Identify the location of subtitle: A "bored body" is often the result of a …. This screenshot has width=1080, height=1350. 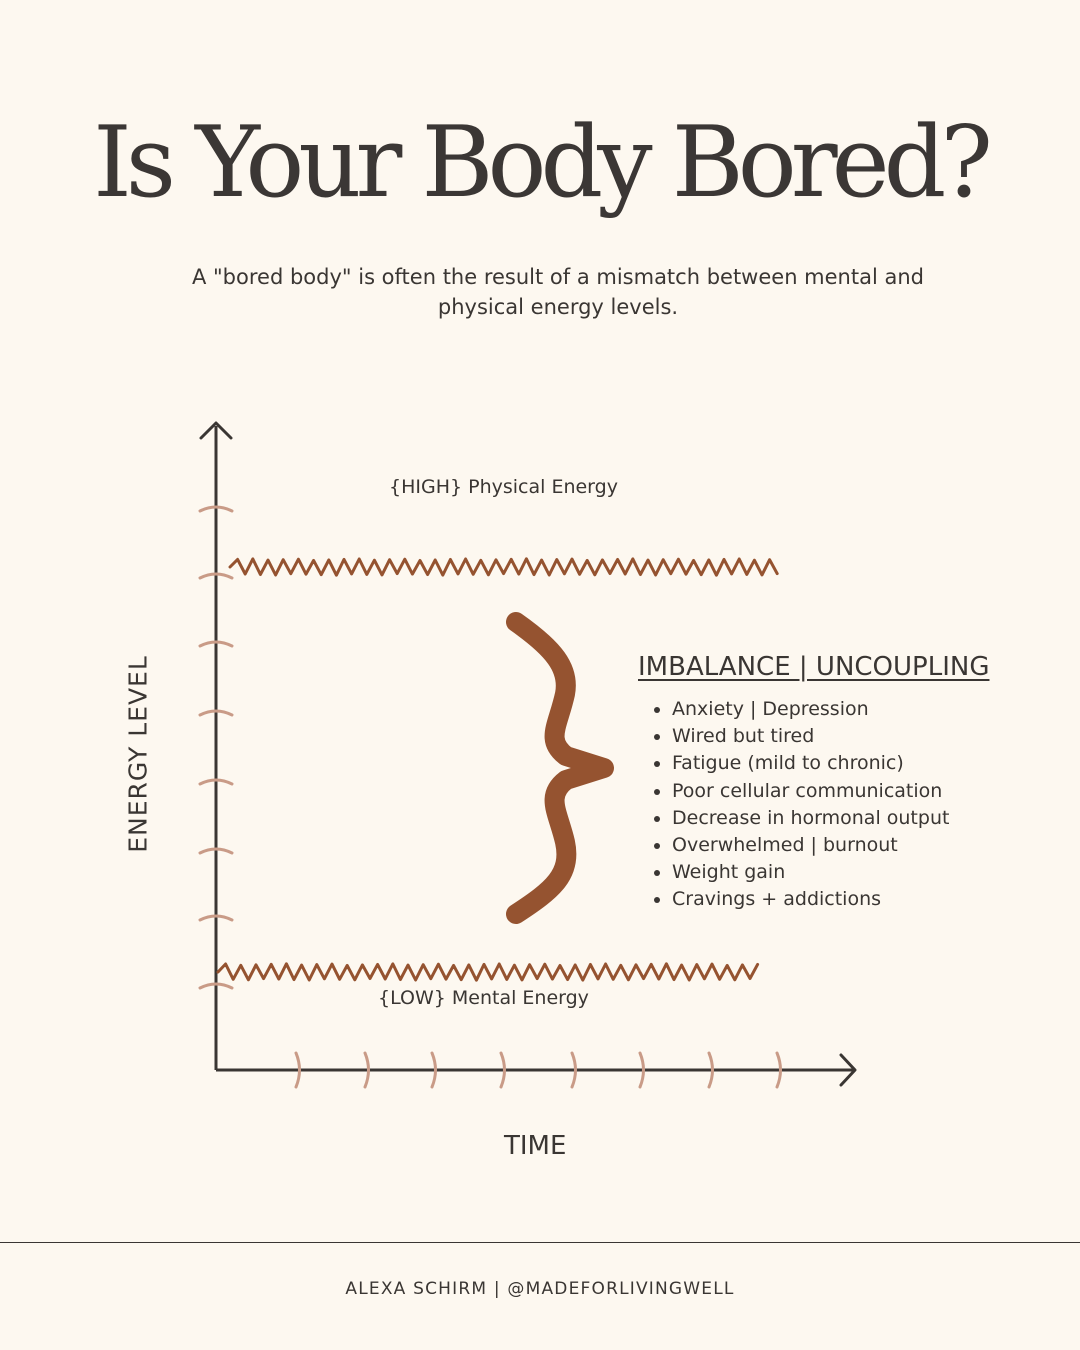
(557, 292).